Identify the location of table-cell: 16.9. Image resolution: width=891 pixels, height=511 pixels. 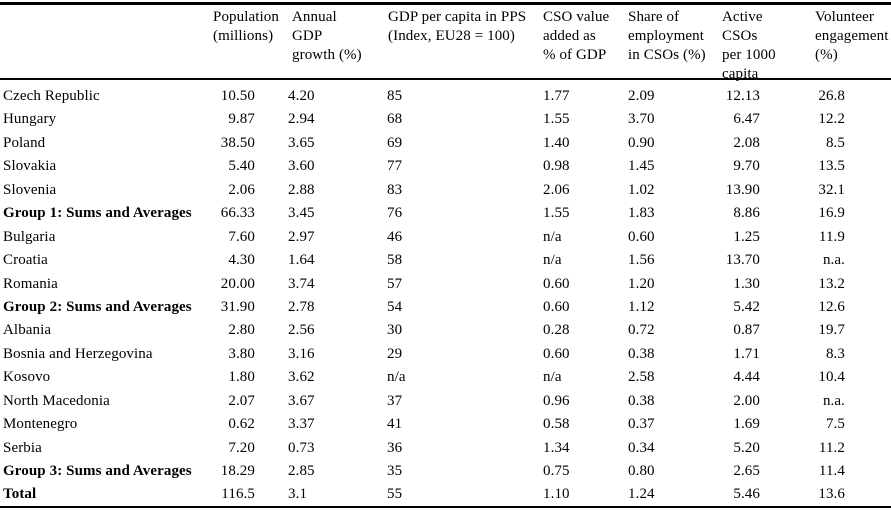
(831, 213).